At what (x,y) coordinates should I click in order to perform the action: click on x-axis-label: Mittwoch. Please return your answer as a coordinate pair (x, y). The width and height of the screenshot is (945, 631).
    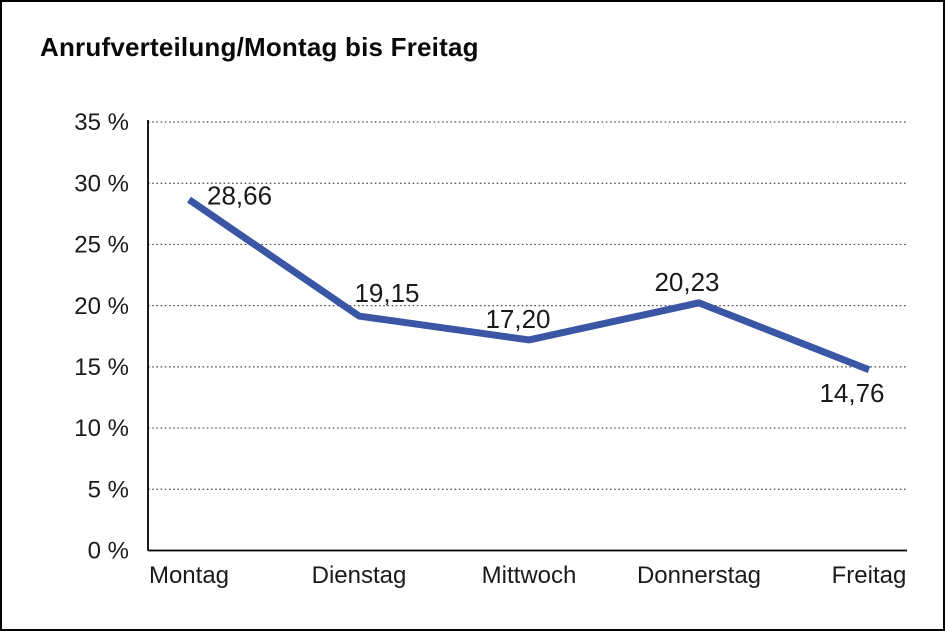
    Looking at the image, I should click on (529, 575).